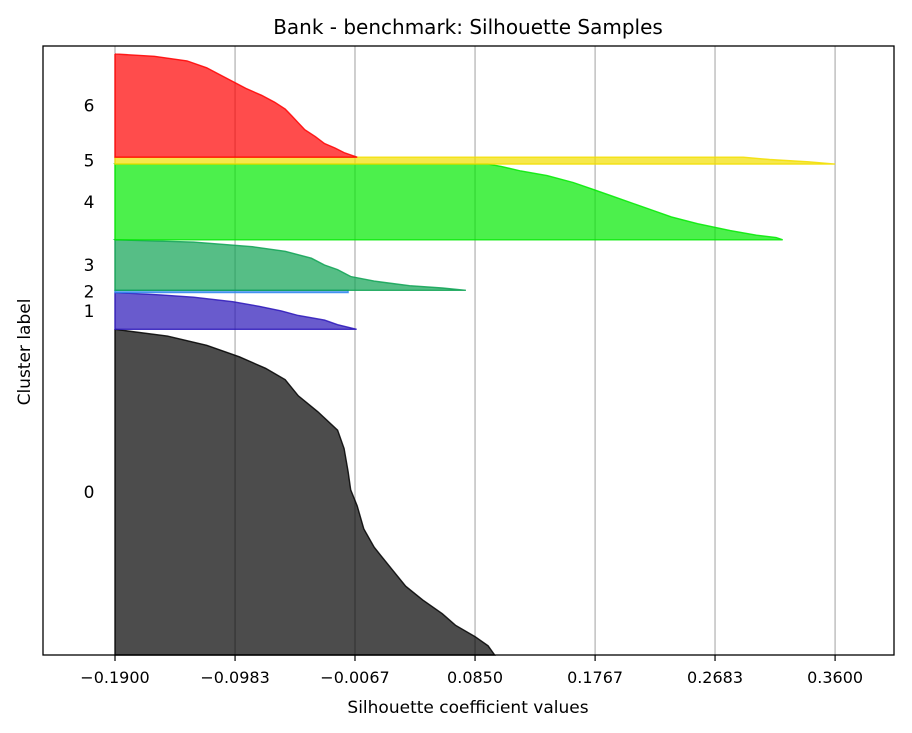 The image size is (912, 733). I want to click on x-tick-label: 0.1767, so click(595, 677).